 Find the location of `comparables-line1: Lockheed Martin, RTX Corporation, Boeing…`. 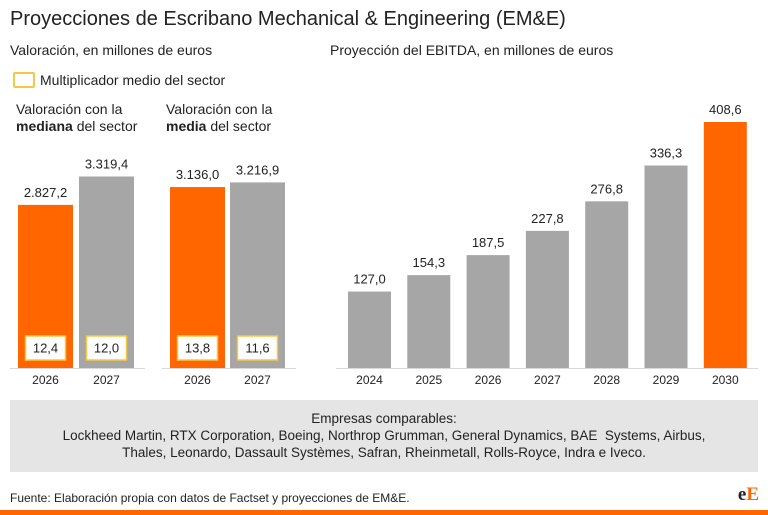

comparables-line1: Lockheed Martin, RTX Corporation, Boeing… is located at coordinates (384, 435).